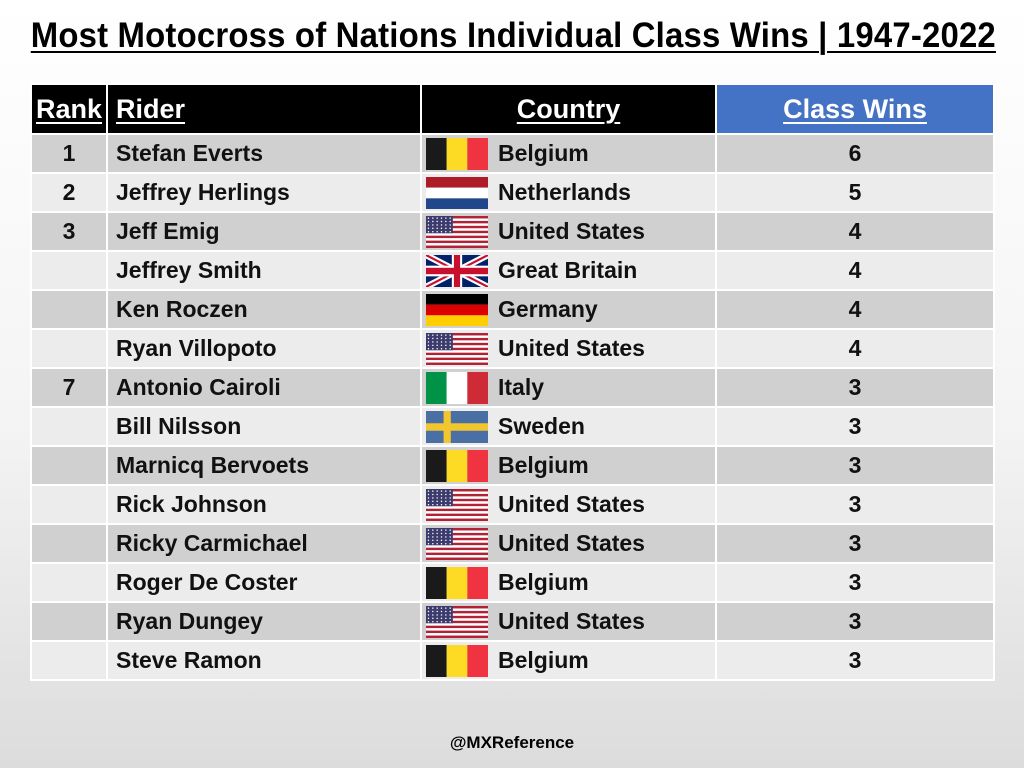 The height and width of the screenshot is (768, 1024). I want to click on rider-cell: Ryan Dungey, so click(264, 621).